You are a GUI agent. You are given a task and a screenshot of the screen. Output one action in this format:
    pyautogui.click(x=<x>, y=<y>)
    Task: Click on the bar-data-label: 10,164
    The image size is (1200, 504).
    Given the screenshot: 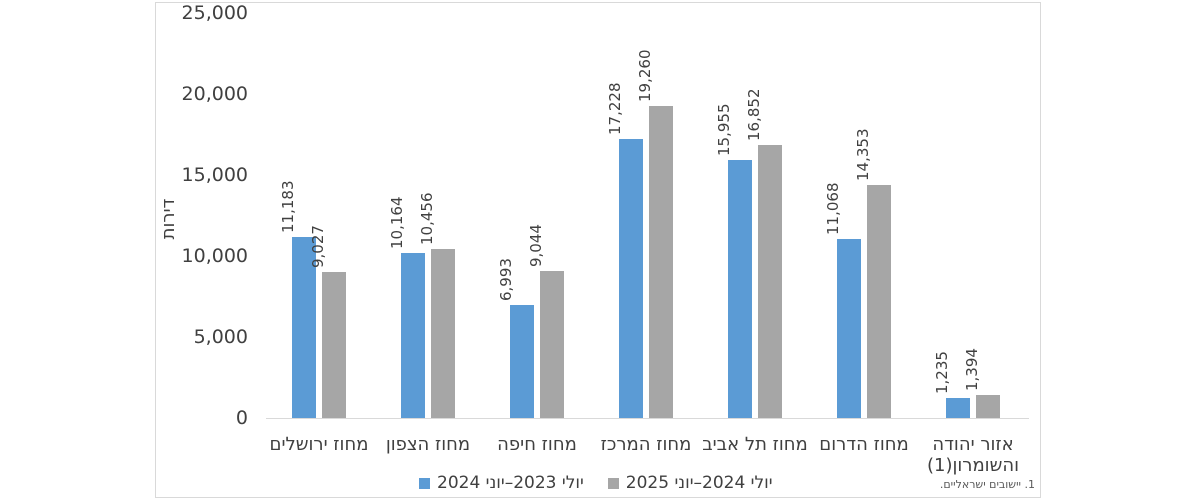 What is the action you would take?
    pyautogui.click(x=397, y=223)
    